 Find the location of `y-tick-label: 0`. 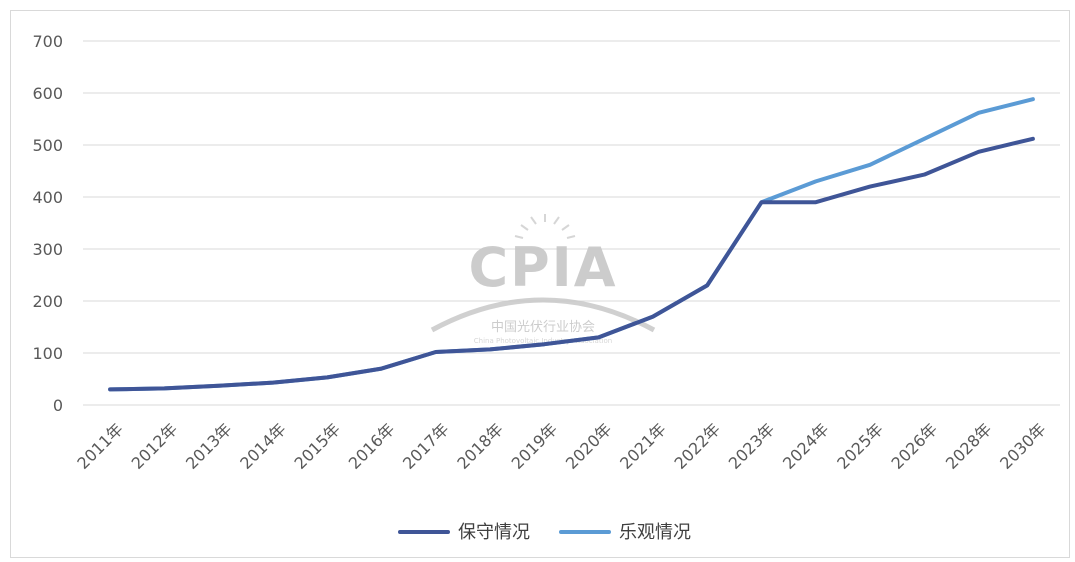

y-tick-label: 0 is located at coordinates (58, 405).